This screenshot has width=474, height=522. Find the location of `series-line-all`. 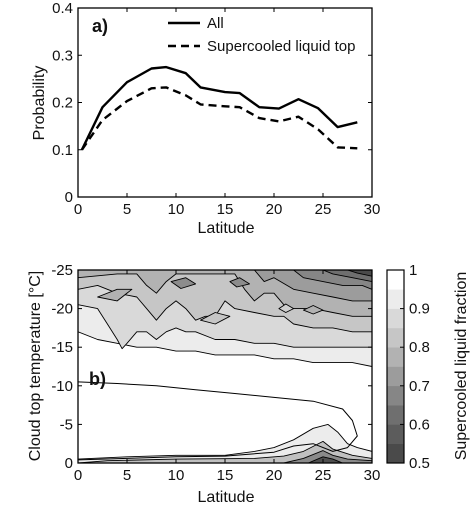

series-line-all is located at coordinates (219, 108).